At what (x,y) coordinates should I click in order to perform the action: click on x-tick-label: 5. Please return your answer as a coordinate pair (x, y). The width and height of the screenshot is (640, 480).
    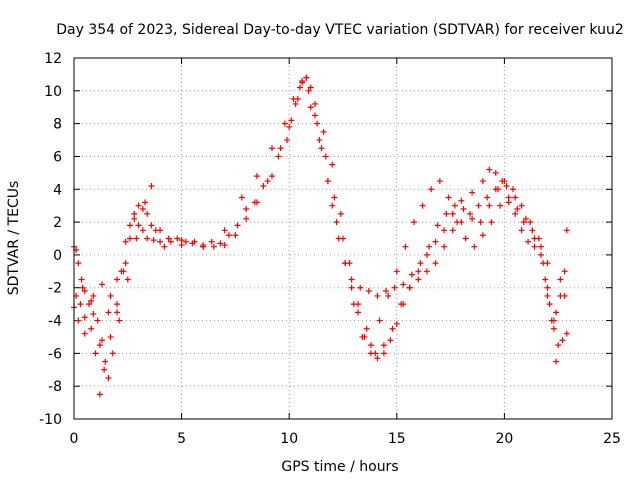
    Looking at the image, I should click on (181, 439).